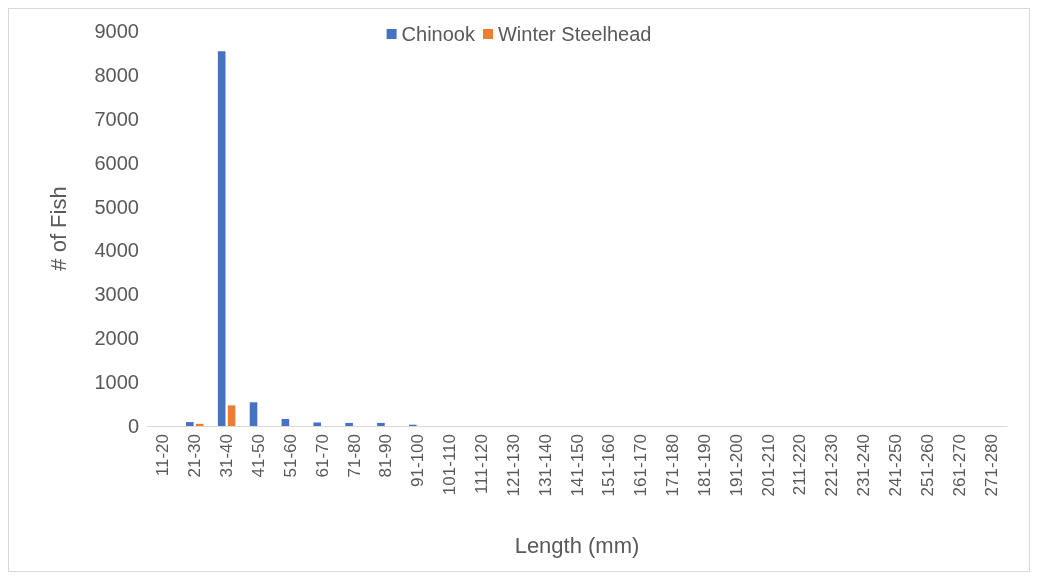 Image resolution: width=1039 pixels, height=581 pixels. I want to click on x-tick-label: 271-280, so click(991, 465).